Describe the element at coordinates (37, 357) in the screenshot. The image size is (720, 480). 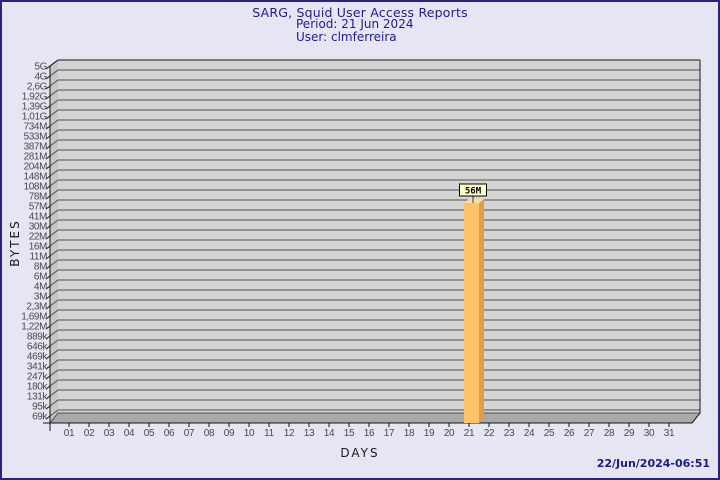
I see `y-tick-label: 469k` at that location.